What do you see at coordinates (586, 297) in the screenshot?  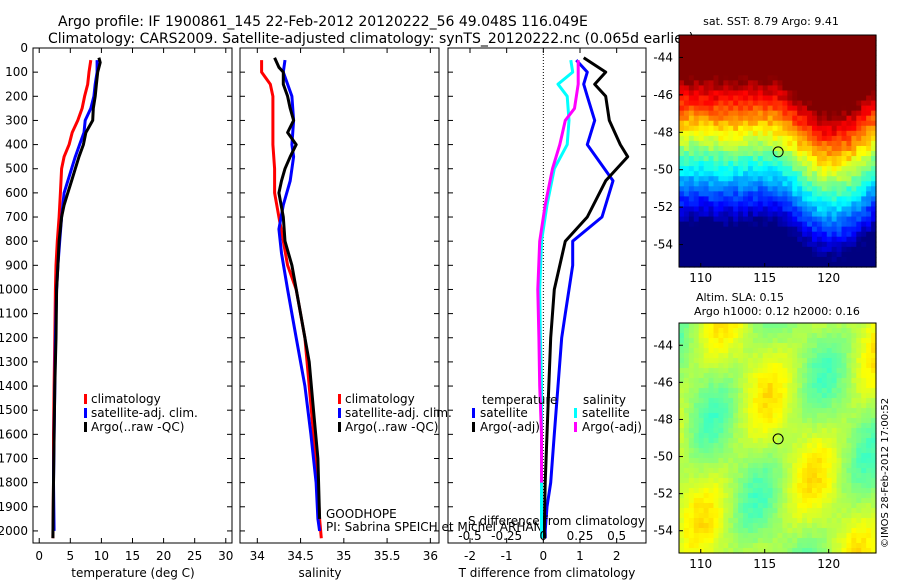 I see `series-line` at bounding box center [586, 297].